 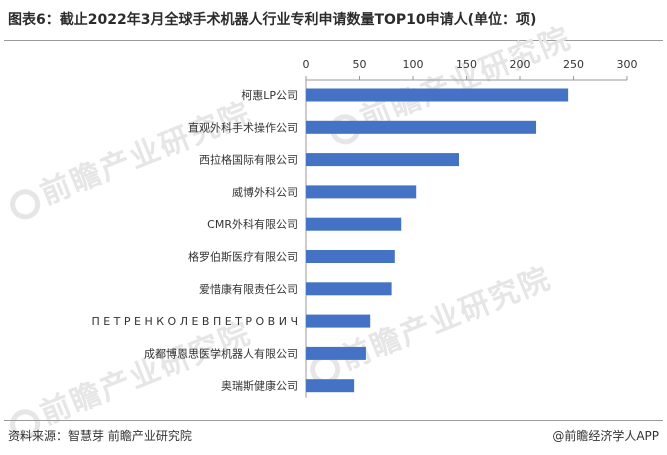 I want to click on source-note: 资料来源：智慧芽 前瞻产业研究院, so click(x=100, y=436).